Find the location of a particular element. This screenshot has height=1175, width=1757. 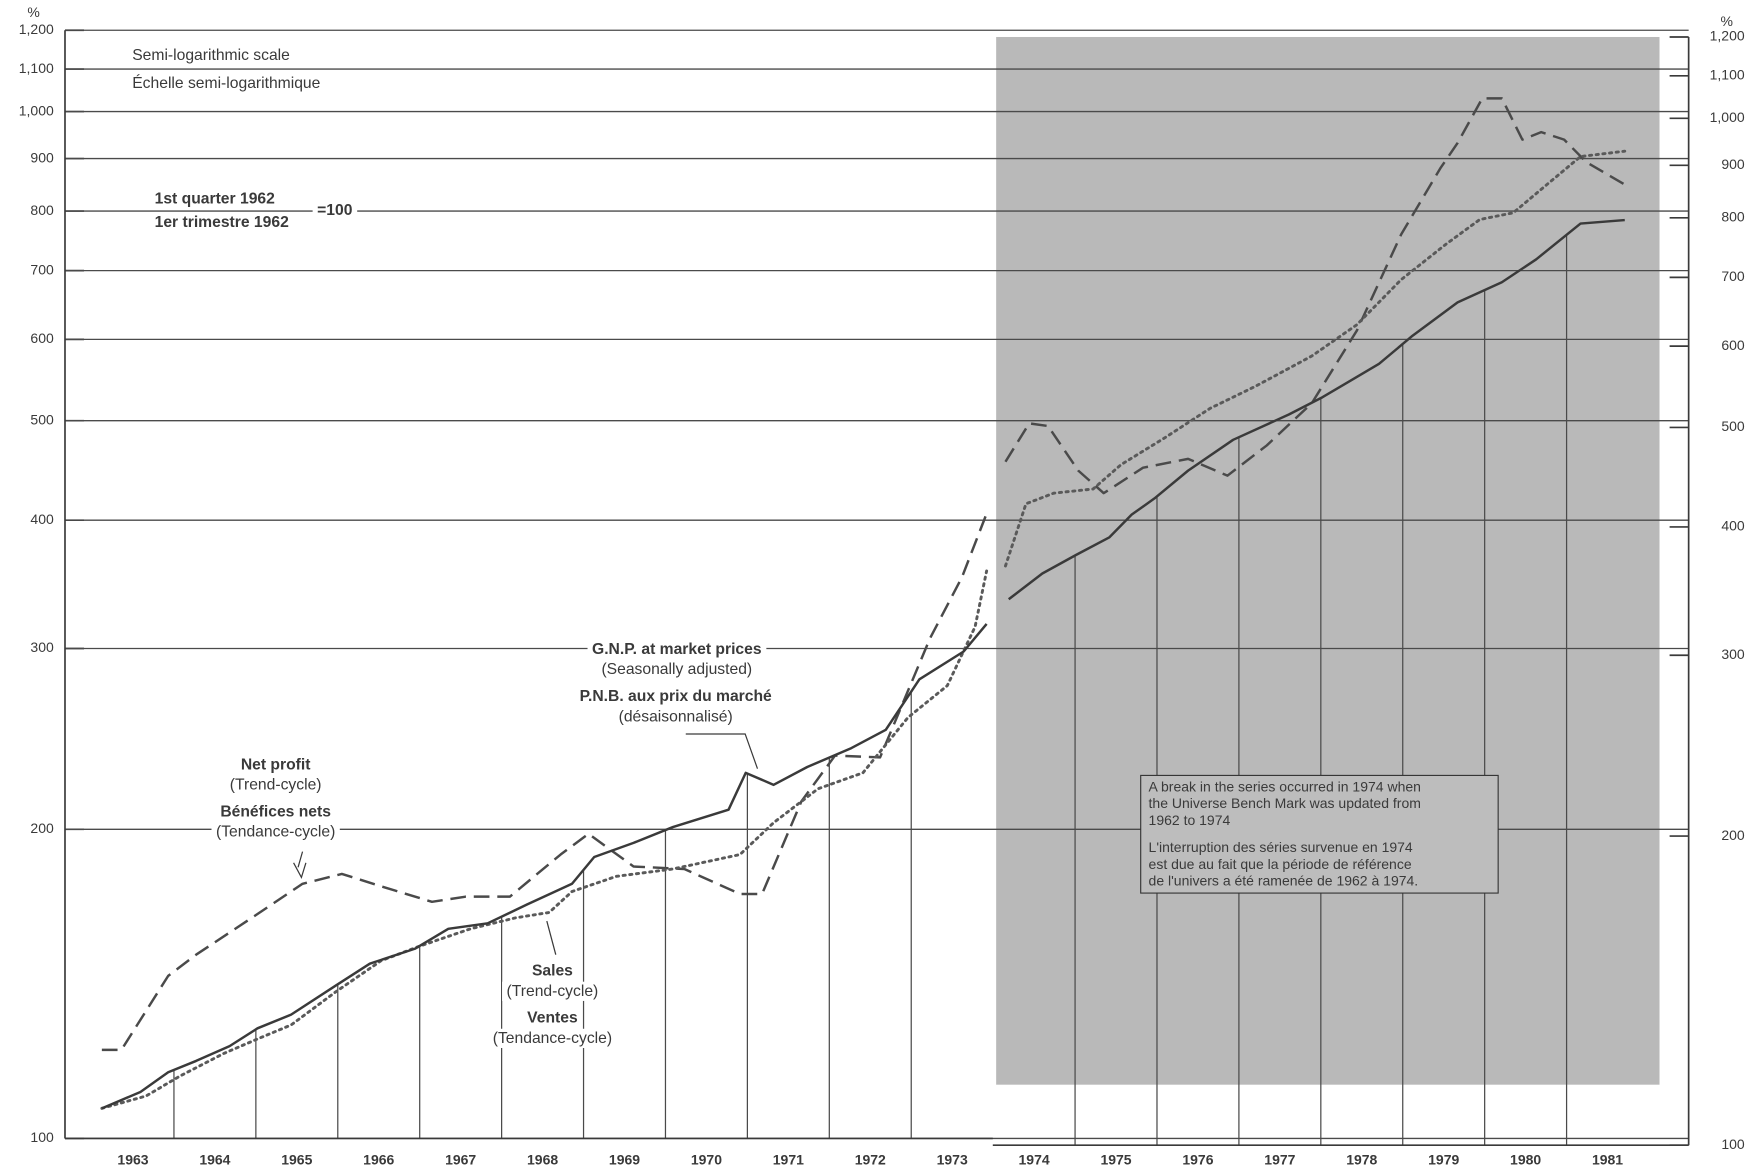

y-tick-label: 300 is located at coordinates (42, 647).